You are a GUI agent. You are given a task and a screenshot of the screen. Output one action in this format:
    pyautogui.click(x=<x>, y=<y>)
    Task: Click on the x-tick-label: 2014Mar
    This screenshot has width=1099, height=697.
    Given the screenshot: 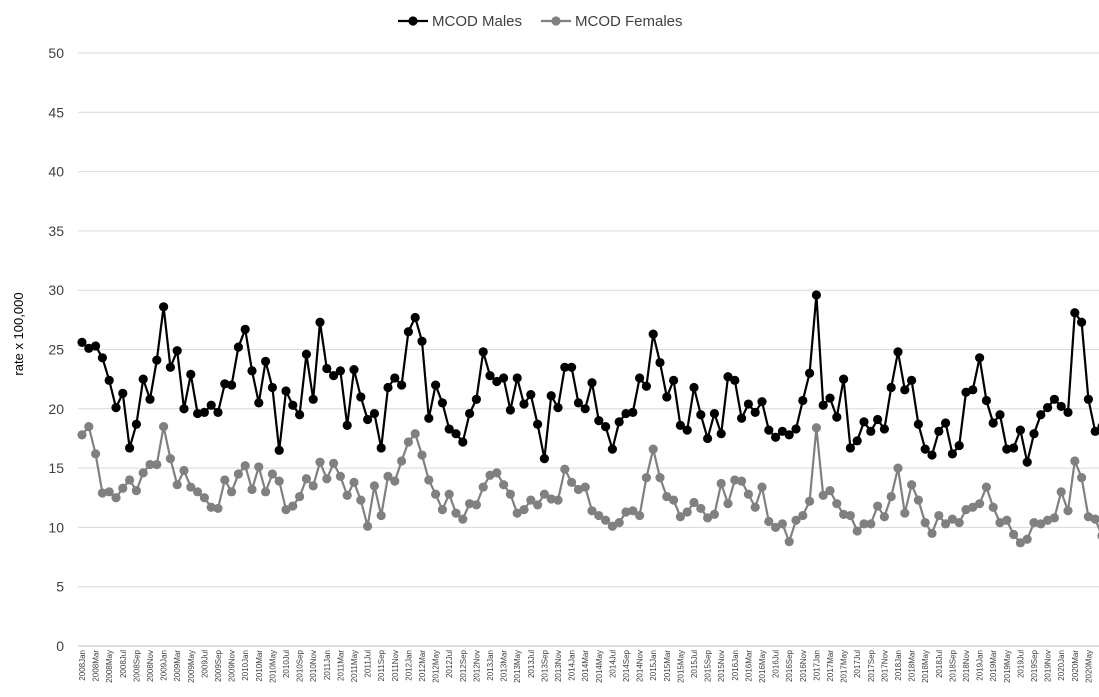 What is the action you would take?
    pyautogui.click(x=585, y=666)
    